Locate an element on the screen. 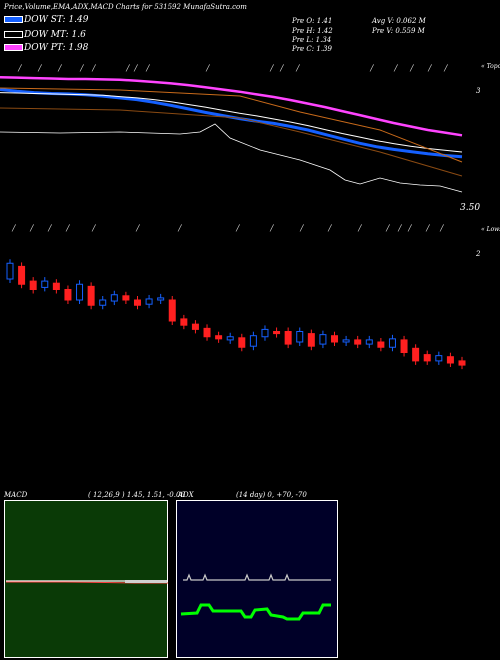 The image size is (500, 660). prev-low: Pre L: 1.34 is located at coordinates (312, 40).